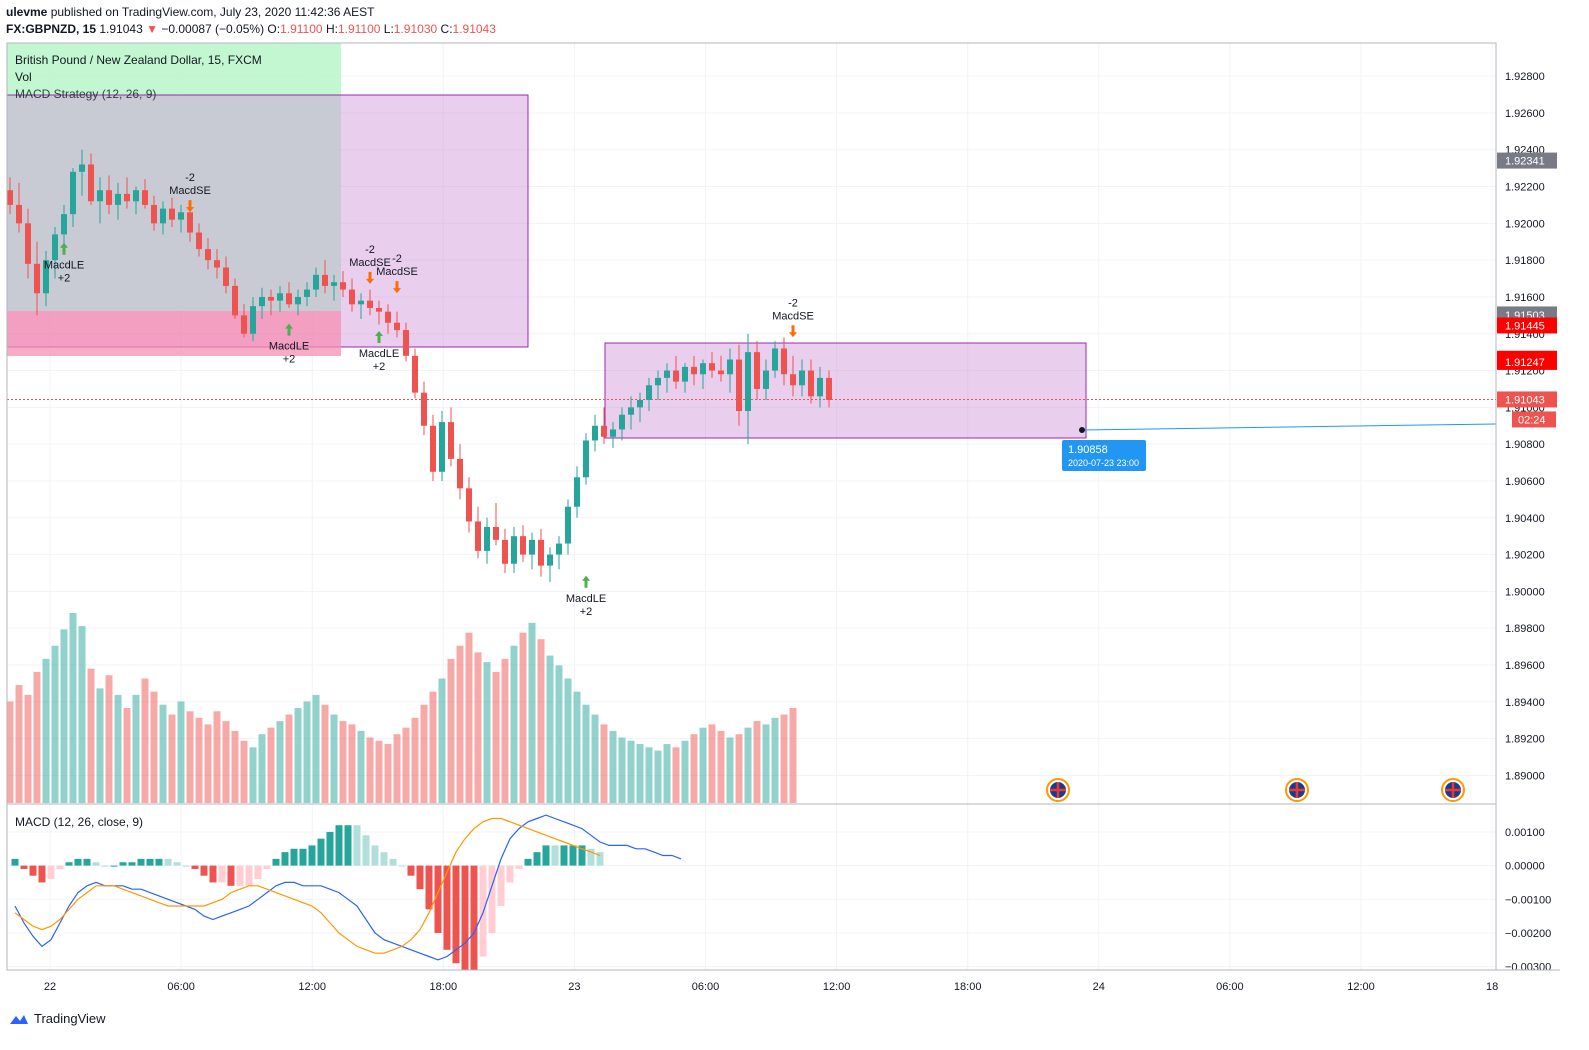 This screenshot has height=1050, width=1589. I want to click on nz-flag-event-icon, so click(1297, 790).